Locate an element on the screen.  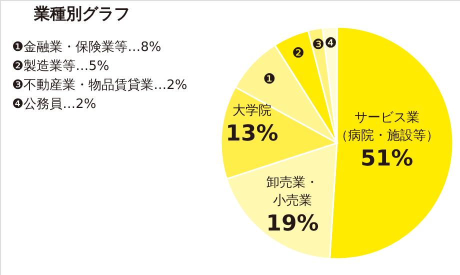
slice-label: 卸売業・小売業 is located at coordinates (292, 192).